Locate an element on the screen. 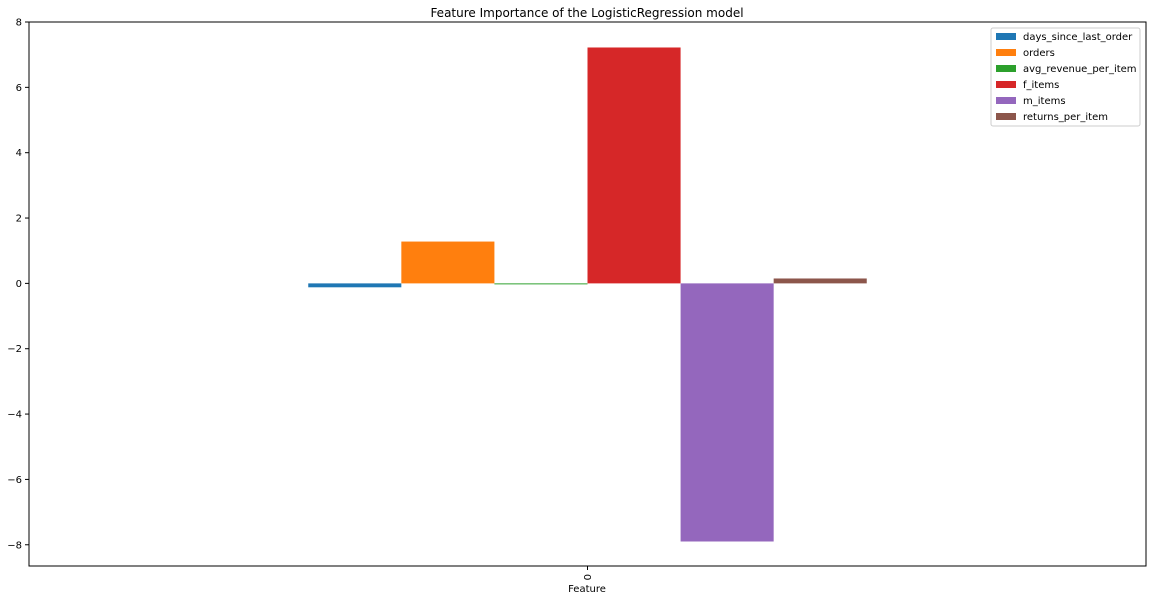  x-axis-label: Feature is located at coordinates (587, 589).